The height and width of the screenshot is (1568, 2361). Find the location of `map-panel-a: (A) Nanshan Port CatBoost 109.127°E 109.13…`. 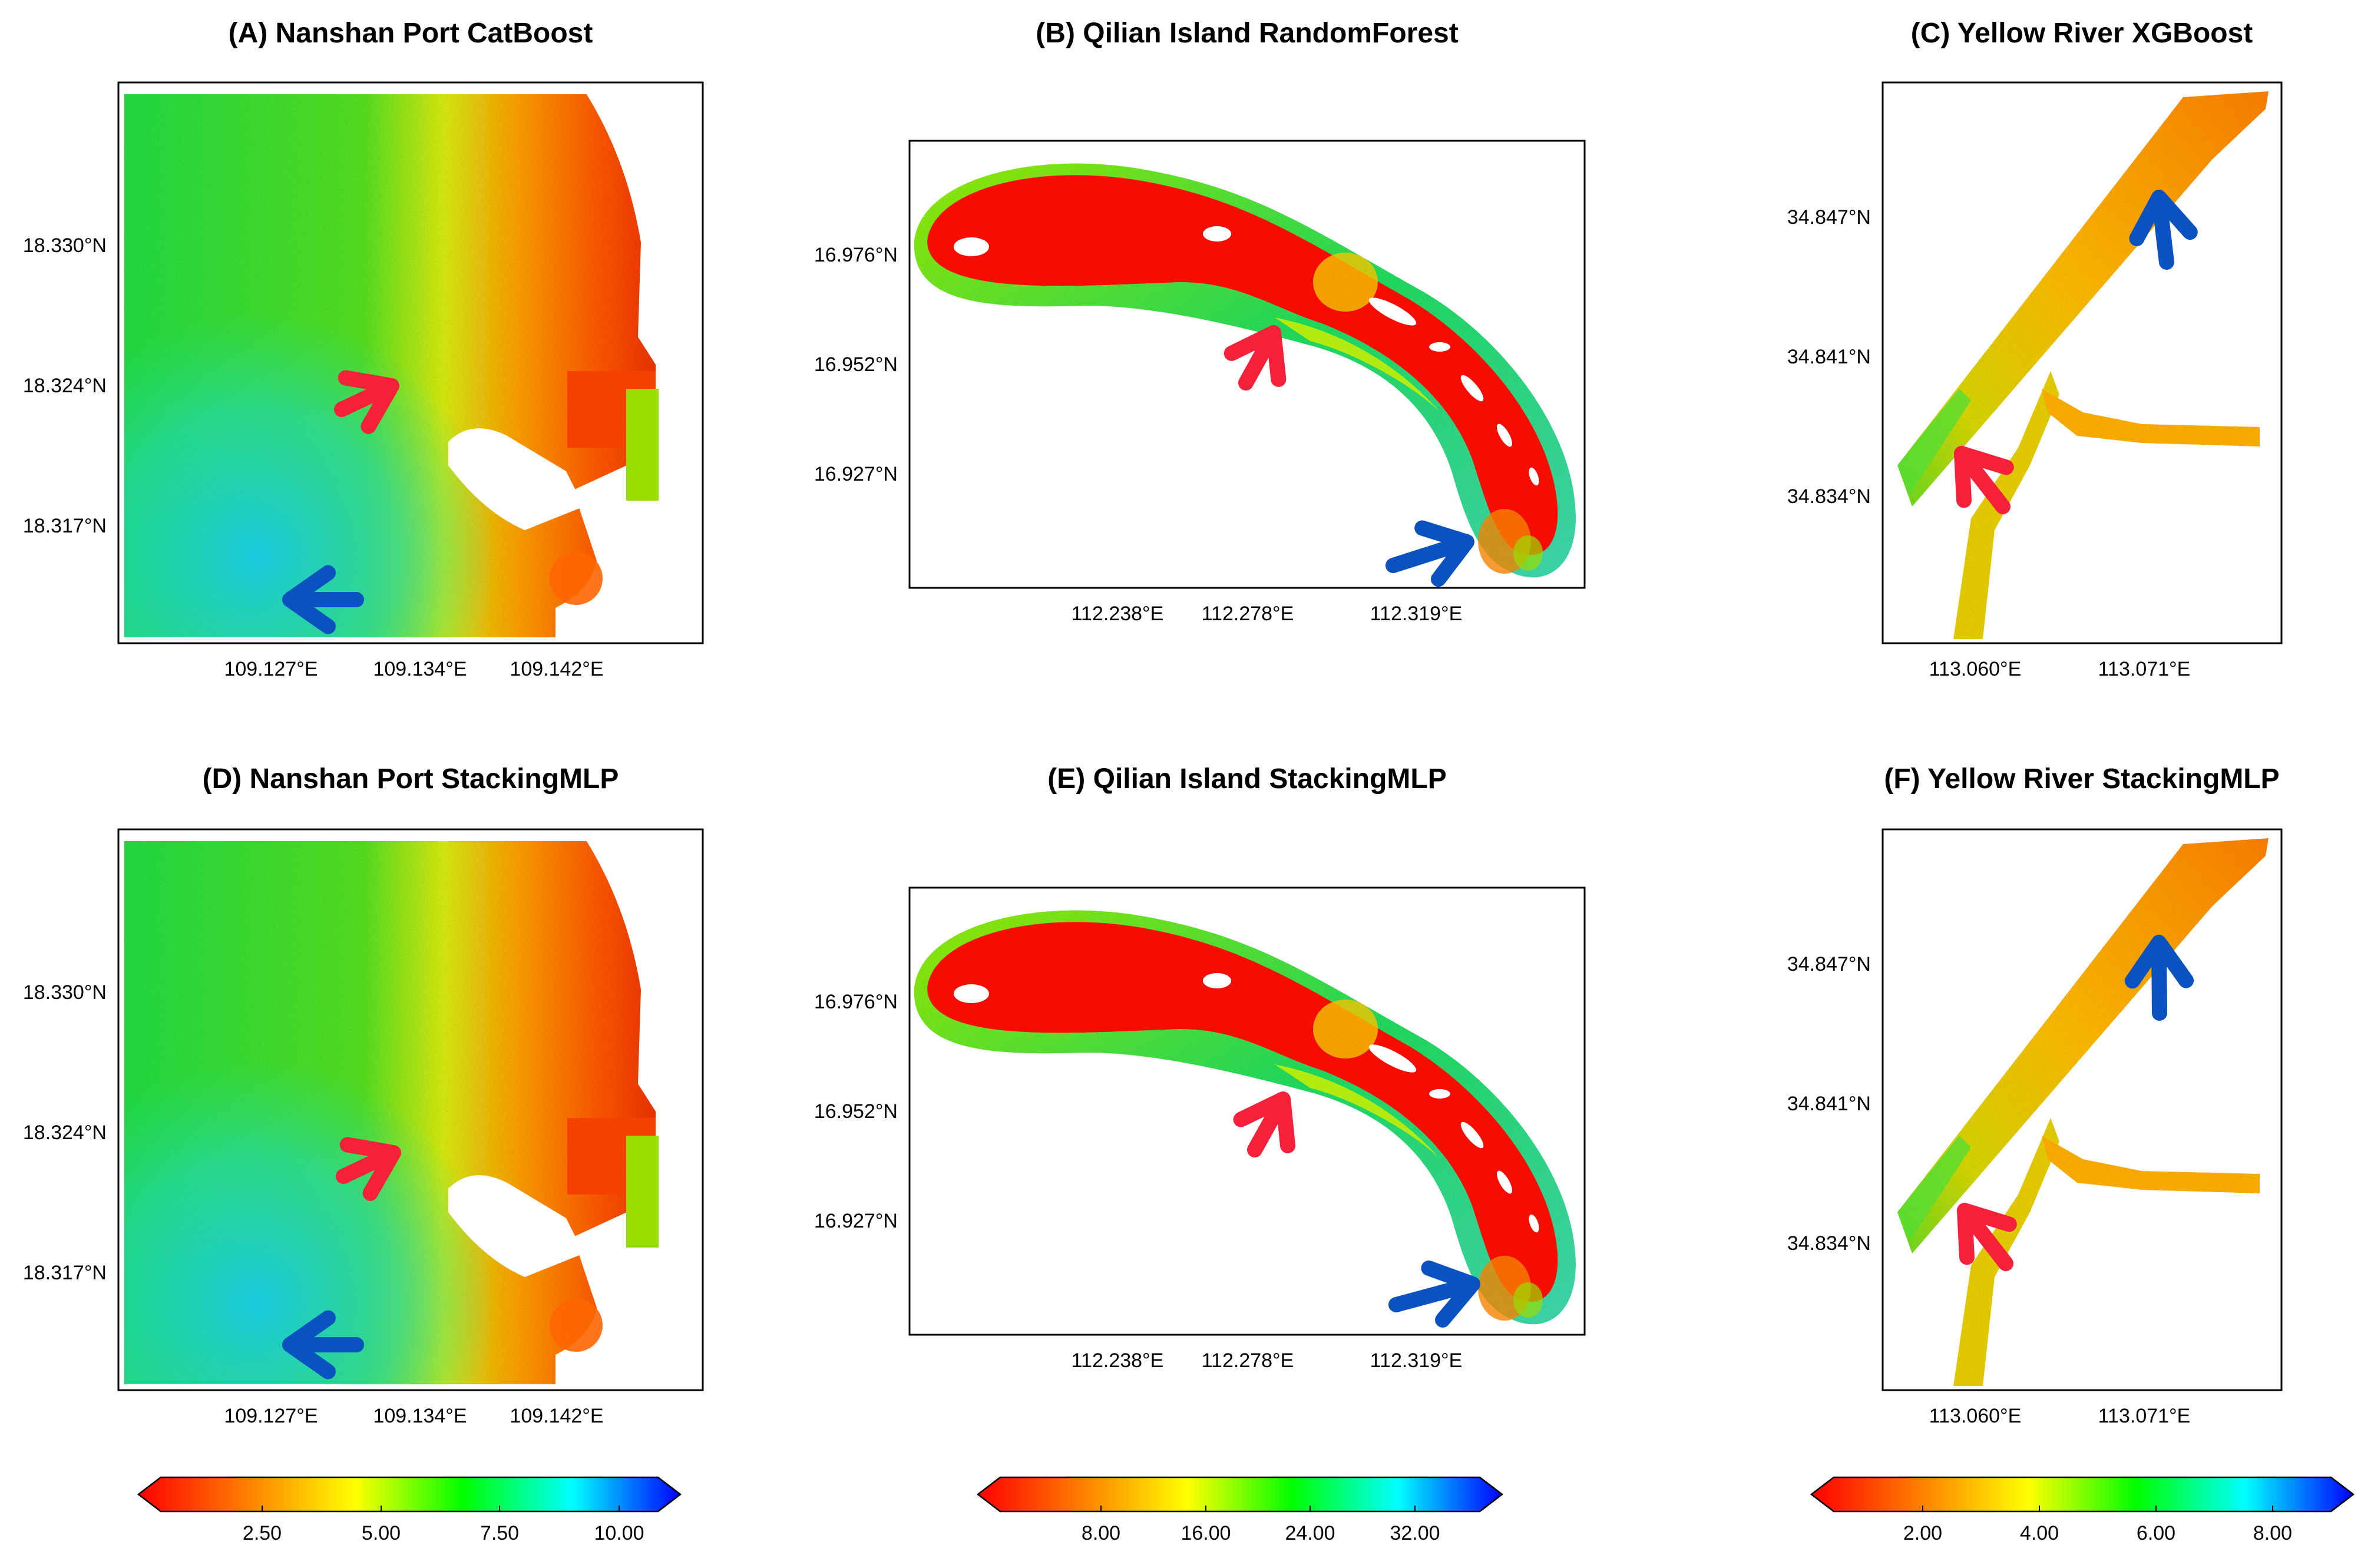

map-panel-a: (A) Nanshan Port CatBoost 109.127°E 109.13… is located at coordinates (363, 349).